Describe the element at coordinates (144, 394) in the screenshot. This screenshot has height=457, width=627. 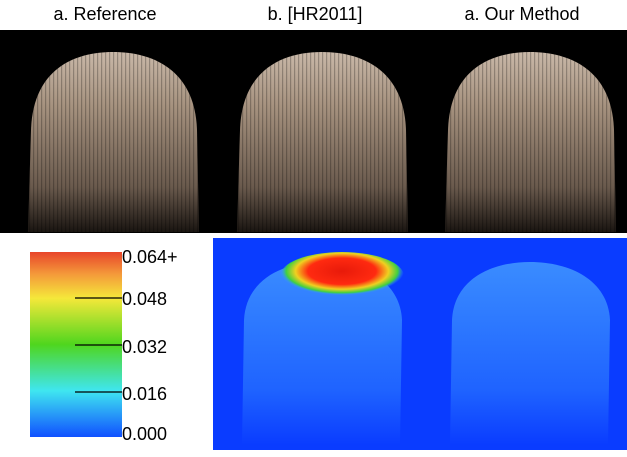
I see `colorbar-label: 0.016` at that location.